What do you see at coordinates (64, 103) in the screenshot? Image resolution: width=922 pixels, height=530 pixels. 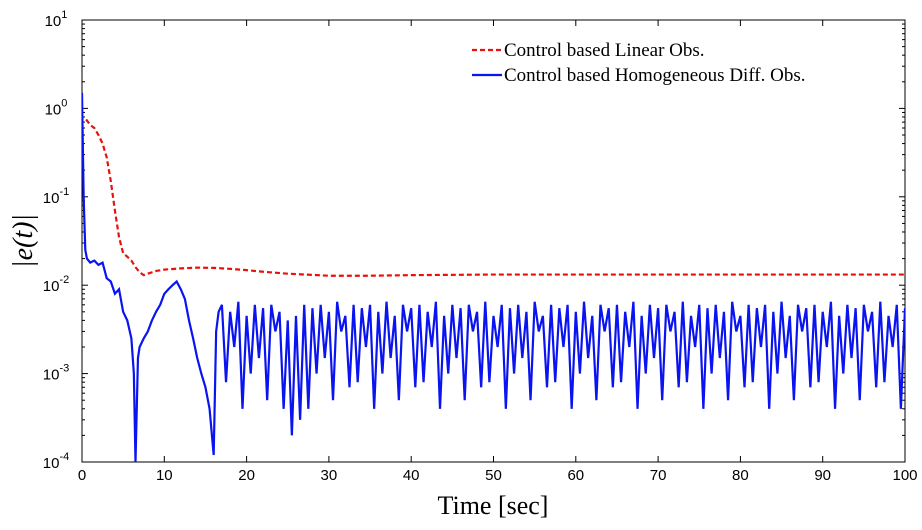 I see `y-tick-power: 0` at bounding box center [64, 103].